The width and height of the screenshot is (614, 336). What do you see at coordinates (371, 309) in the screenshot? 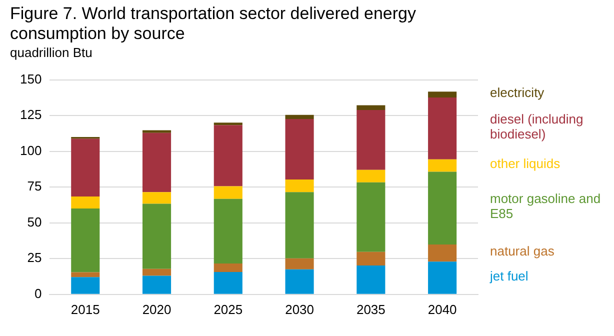
I see `x-tick-label: 2035` at bounding box center [371, 309].